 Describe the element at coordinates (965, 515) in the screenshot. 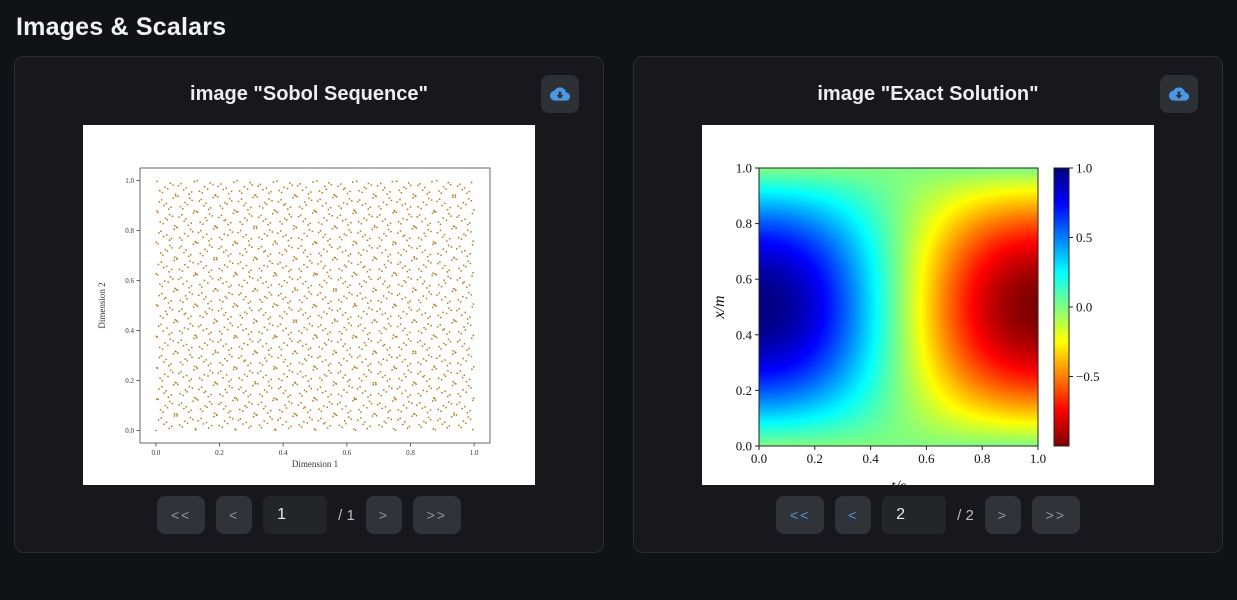

I see `page-total-label: / 2` at that location.